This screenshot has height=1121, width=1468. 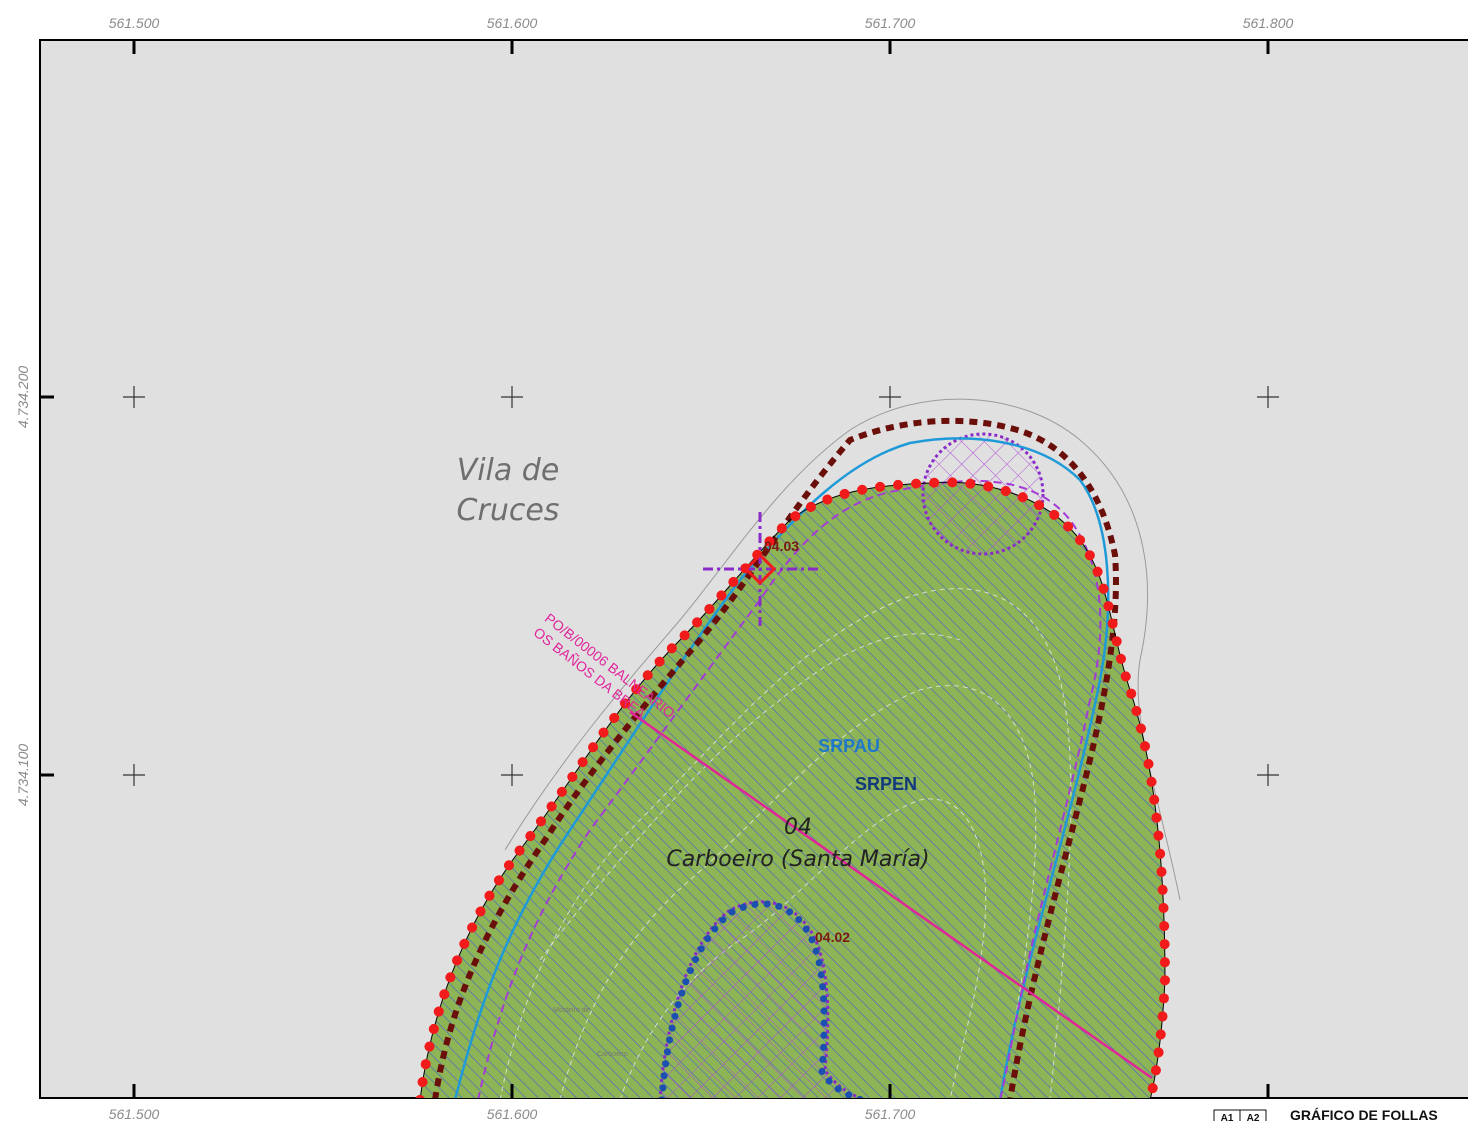 I want to click on place-name-line-1: Vila de, so click(x=508, y=470).